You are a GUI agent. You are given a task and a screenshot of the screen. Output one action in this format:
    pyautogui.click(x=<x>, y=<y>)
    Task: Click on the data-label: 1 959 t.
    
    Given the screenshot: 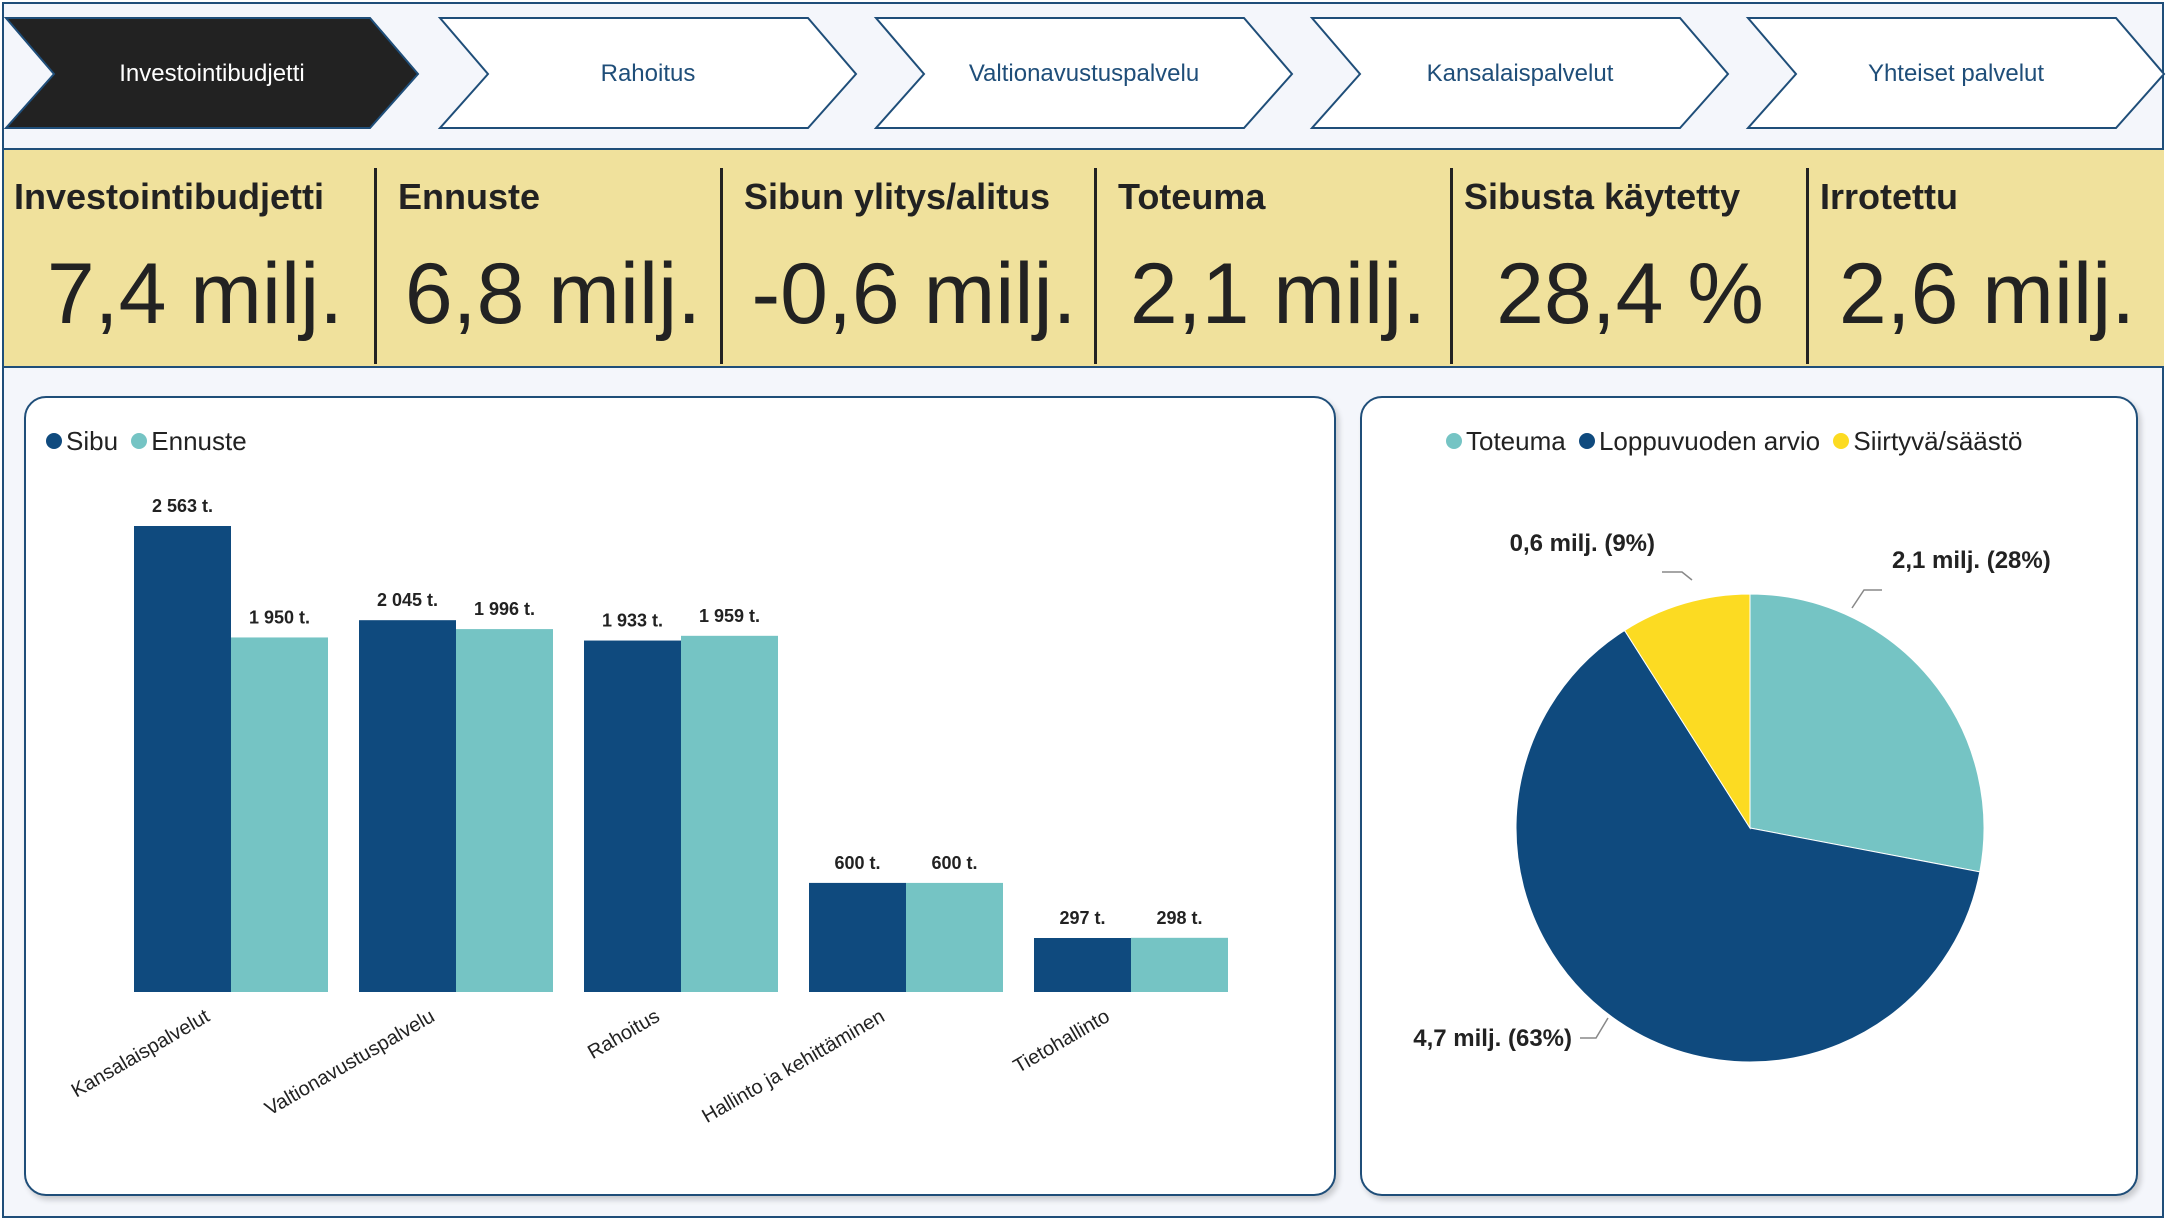 What is the action you would take?
    pyautogui.click(x=729, y=616)
    